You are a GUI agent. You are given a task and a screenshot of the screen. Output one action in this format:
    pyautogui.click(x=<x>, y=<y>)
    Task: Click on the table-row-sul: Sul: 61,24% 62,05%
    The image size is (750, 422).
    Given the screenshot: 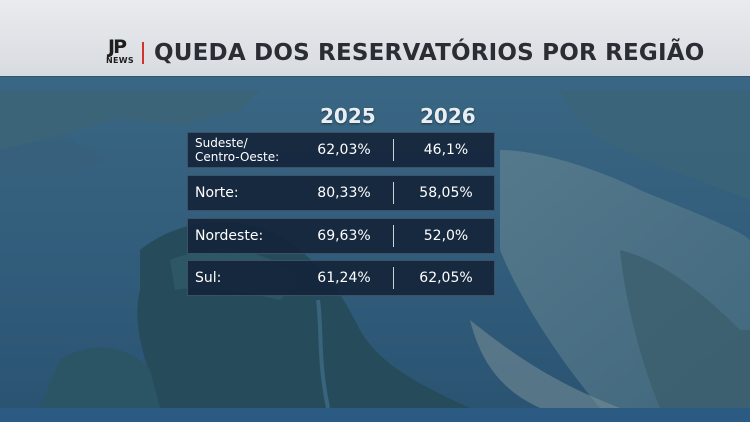 What is the action you would take?
    pyautogui.click(x=341, y=278)
    